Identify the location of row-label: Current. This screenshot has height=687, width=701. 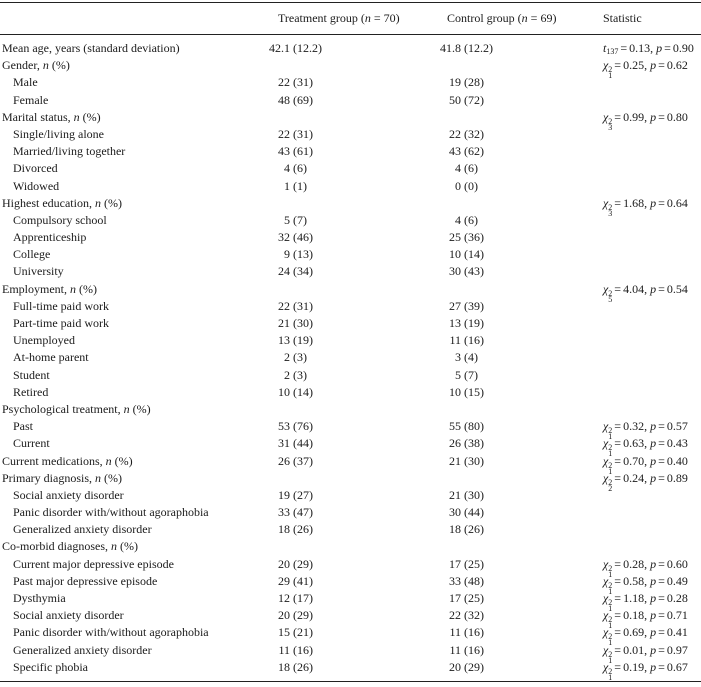
(31, 443).